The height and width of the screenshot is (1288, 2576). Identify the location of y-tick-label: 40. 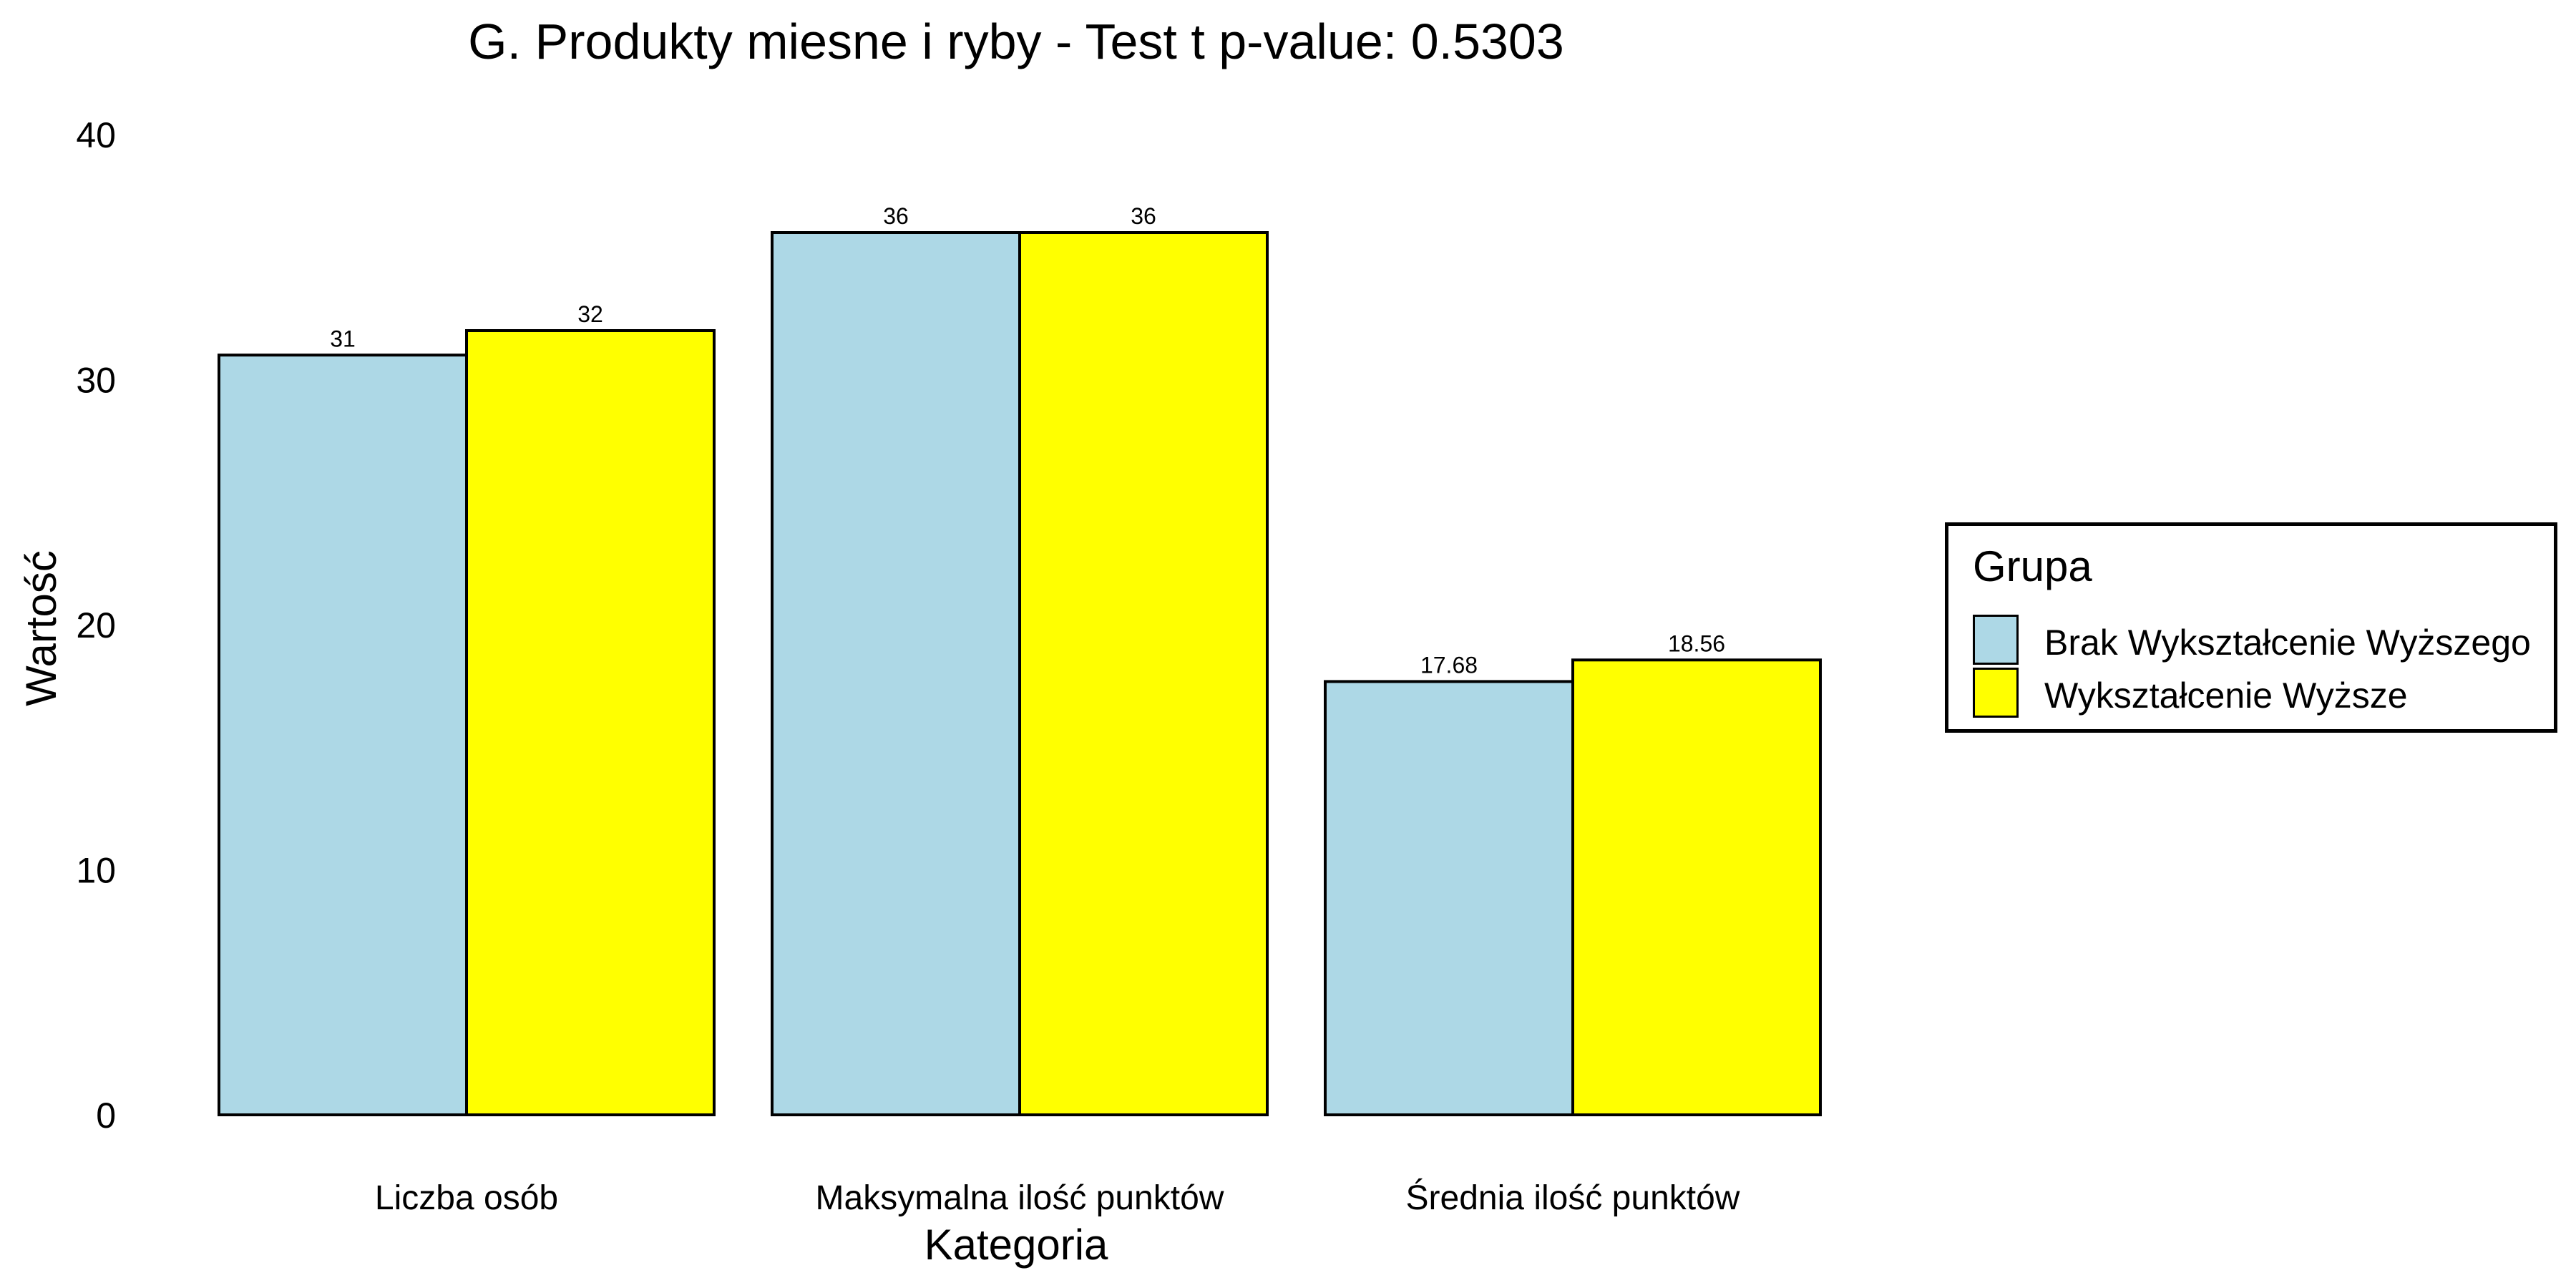
(96, 135).